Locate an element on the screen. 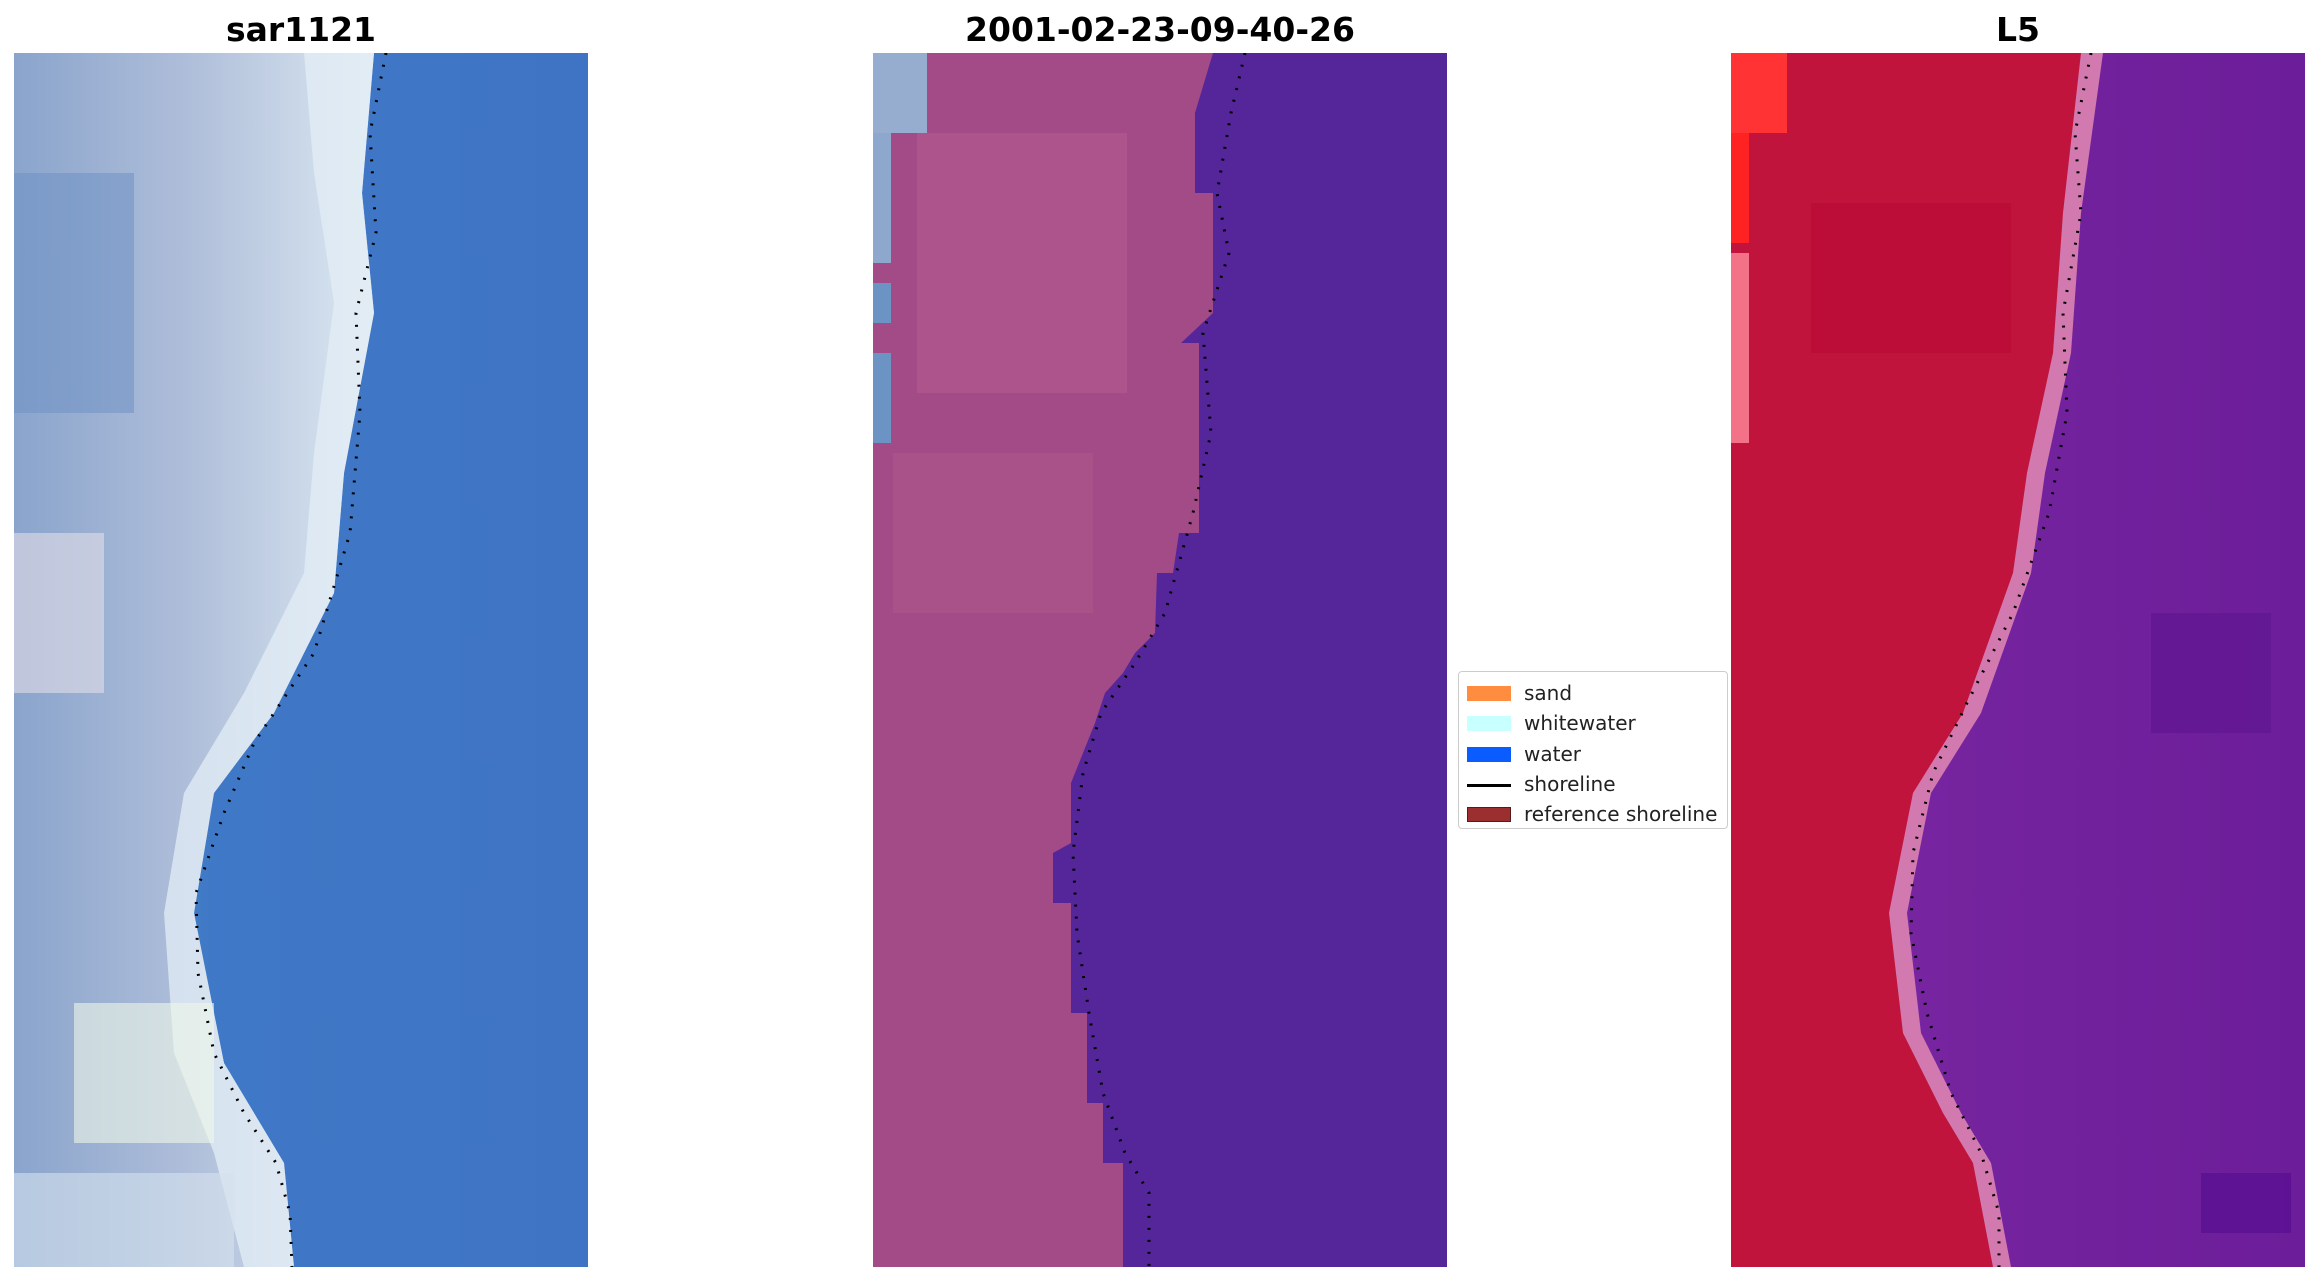 This screenshot has width=2317, height=1283. legend-label: water is located at coordinates (1552, 753).